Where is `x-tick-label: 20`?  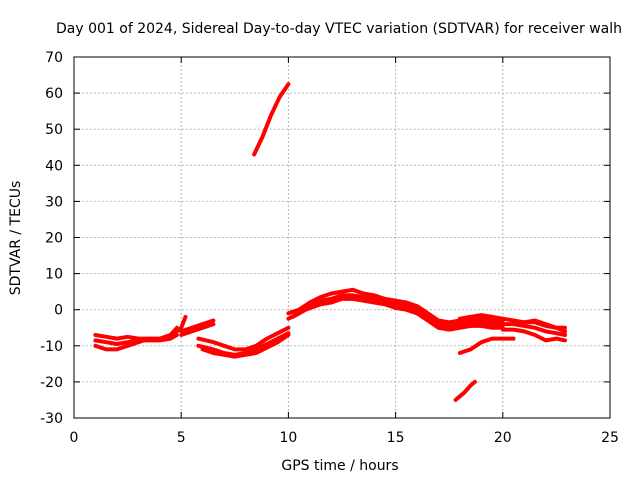
x-tick-label: 20 is located at coordinates (503, 438).